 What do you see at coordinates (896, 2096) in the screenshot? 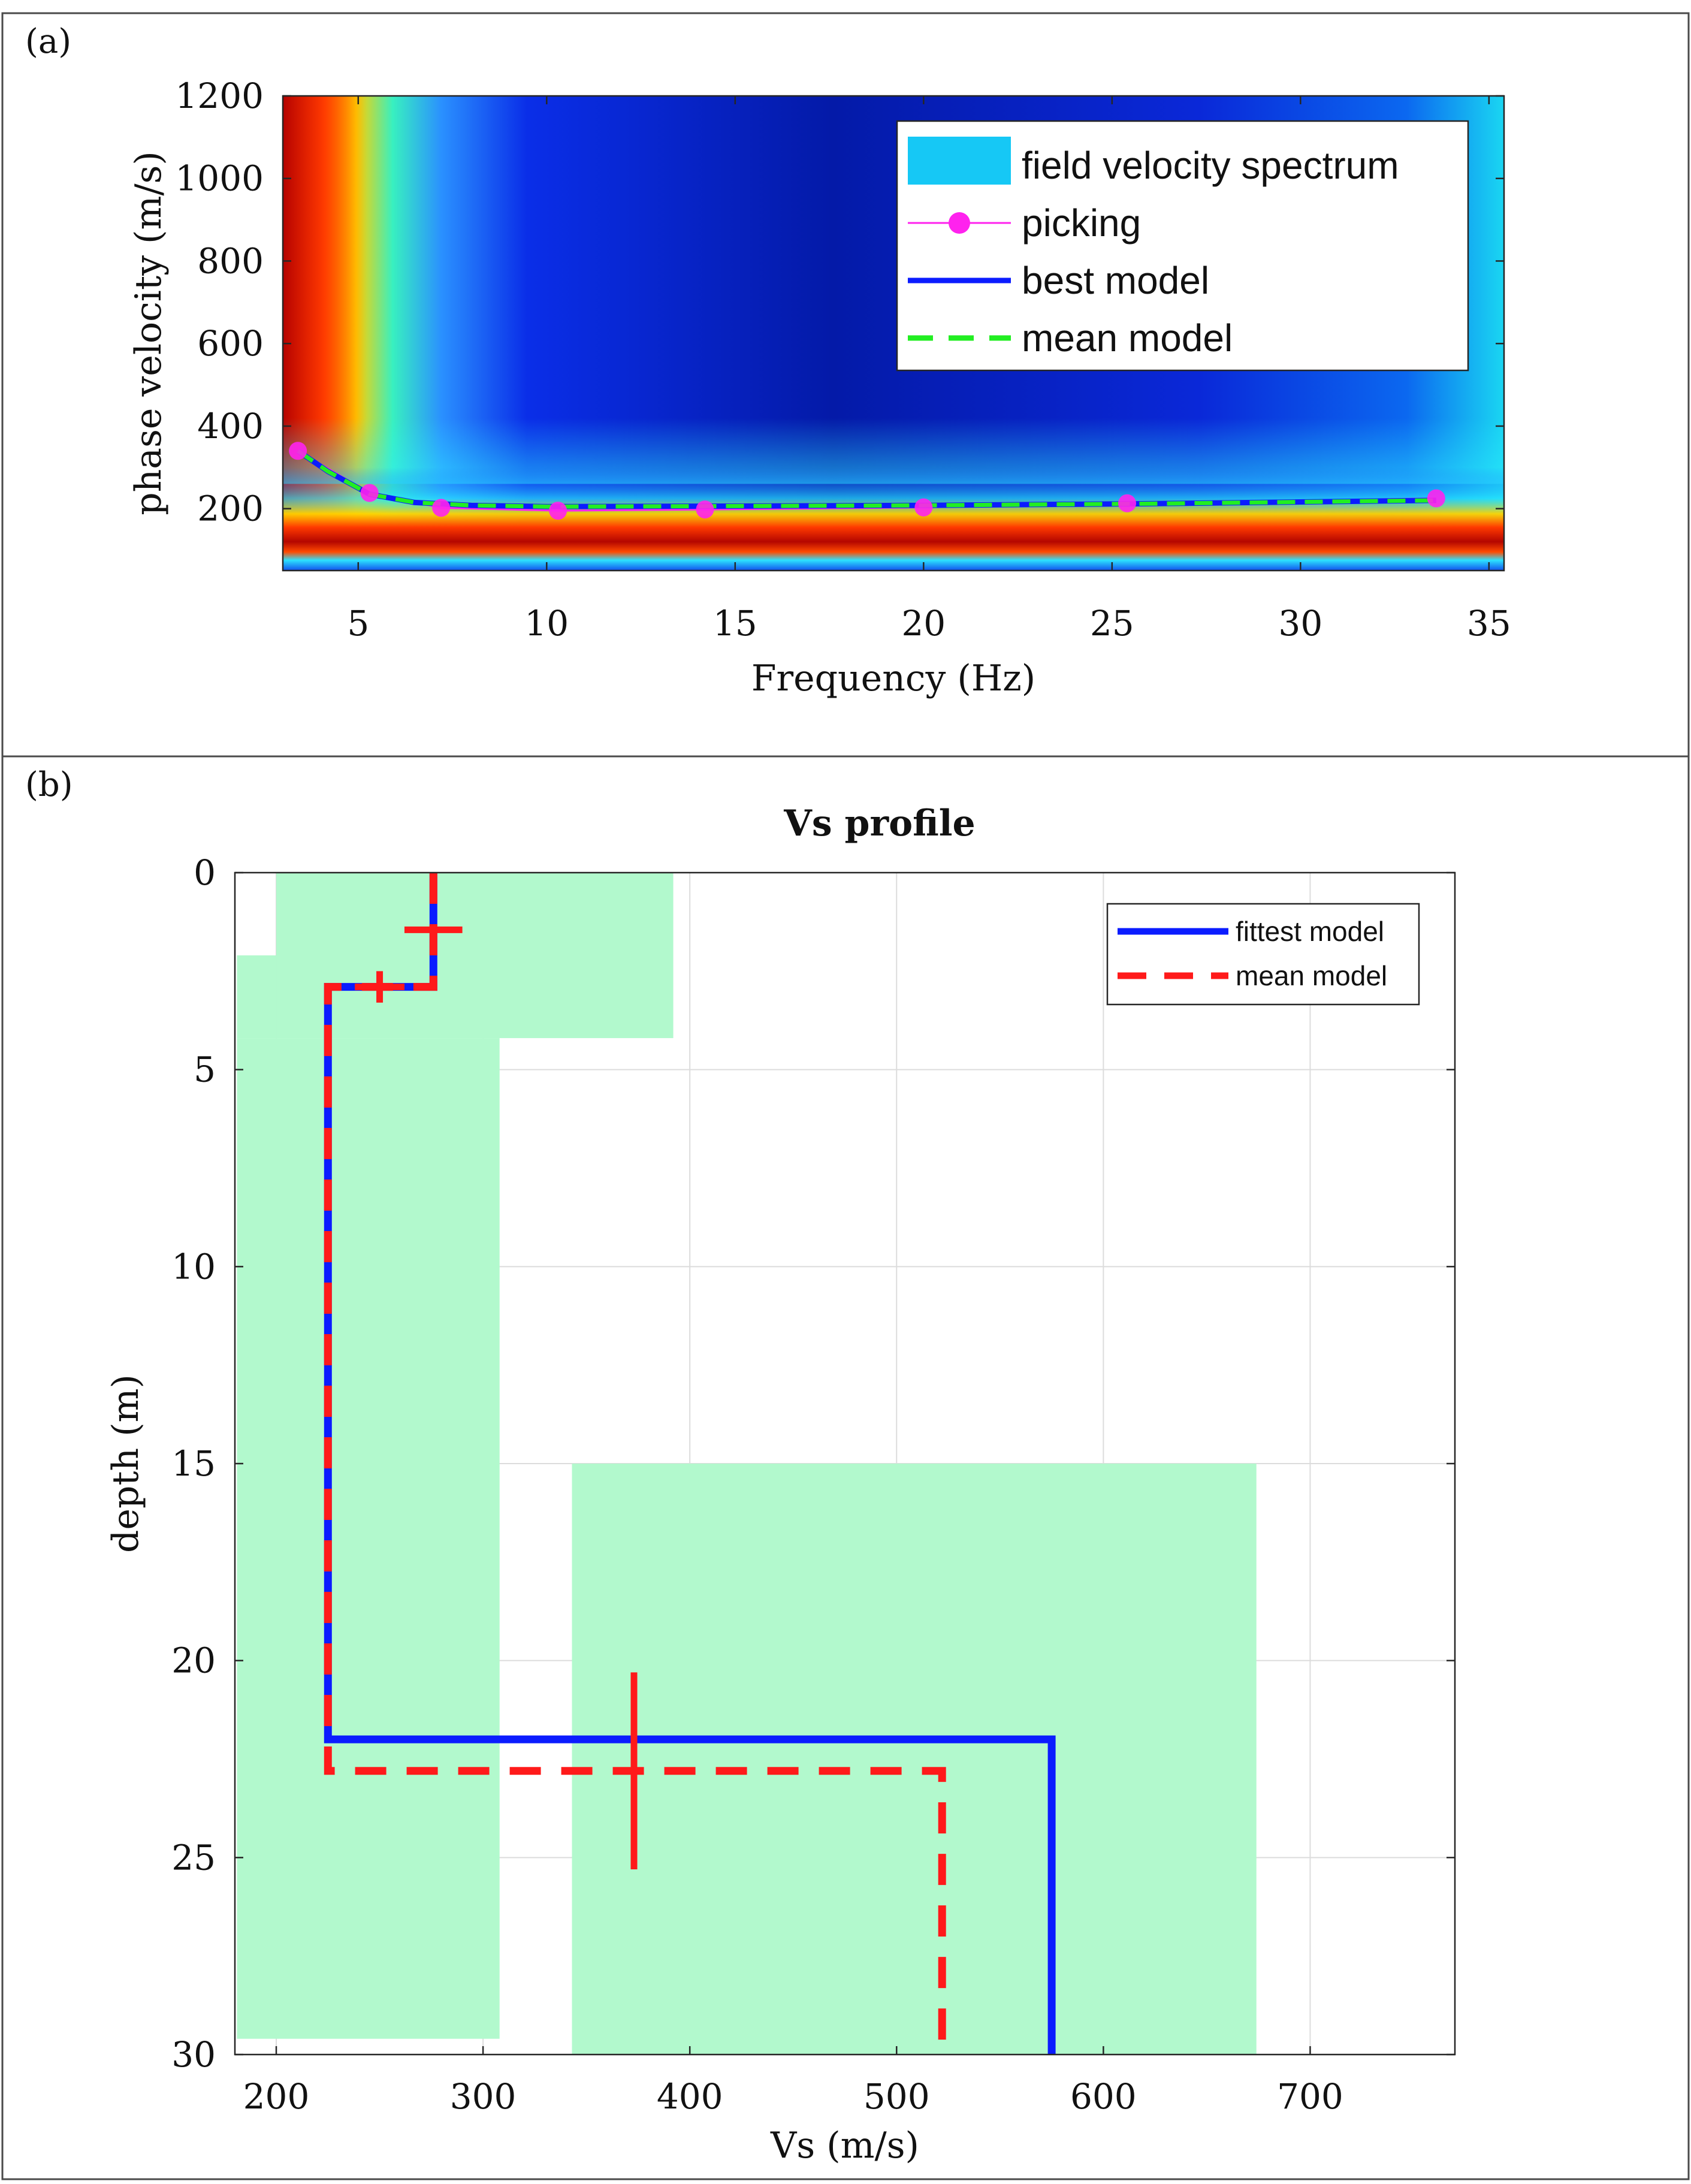
I see `x-tick-label: 500` at bounding box center [896, 2096].